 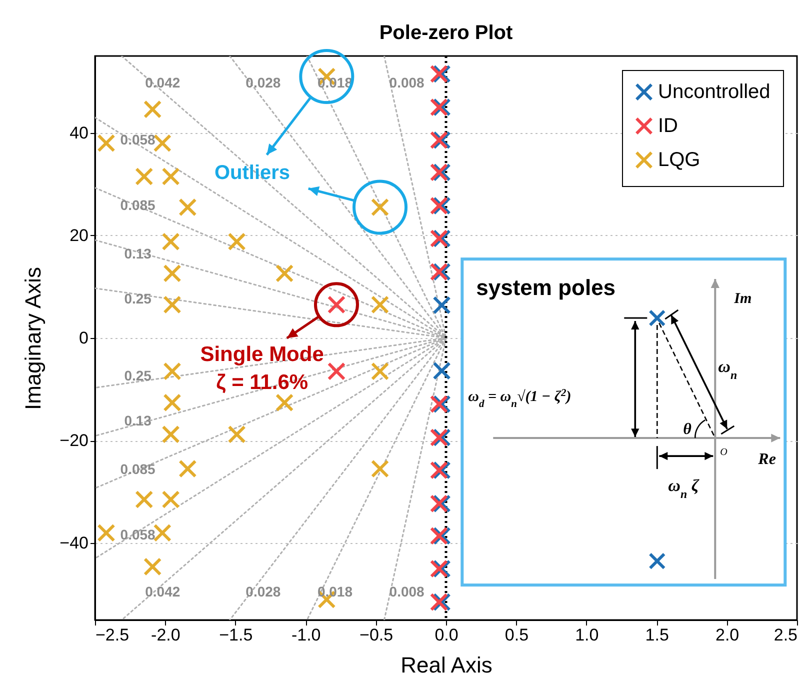 I want to click on text: 0.028, so click(x=263, y=82).